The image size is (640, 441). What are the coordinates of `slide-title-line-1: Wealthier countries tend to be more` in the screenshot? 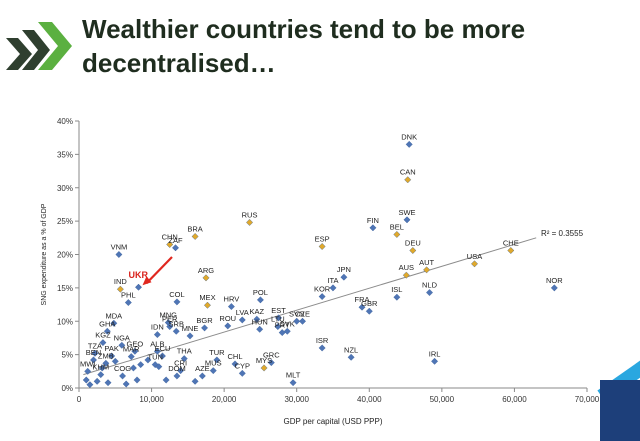 It's located at (304, 29).